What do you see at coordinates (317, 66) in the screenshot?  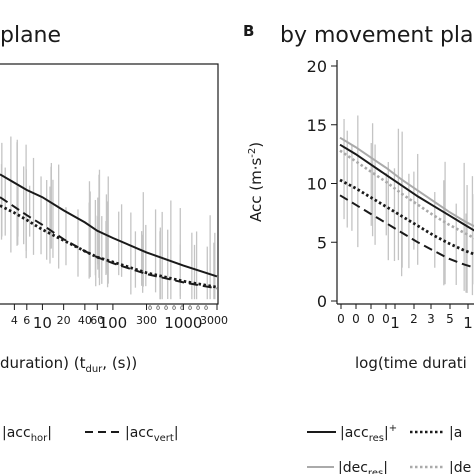 I see `right-y-tick-label: 20` at bounding box center [317, 66].